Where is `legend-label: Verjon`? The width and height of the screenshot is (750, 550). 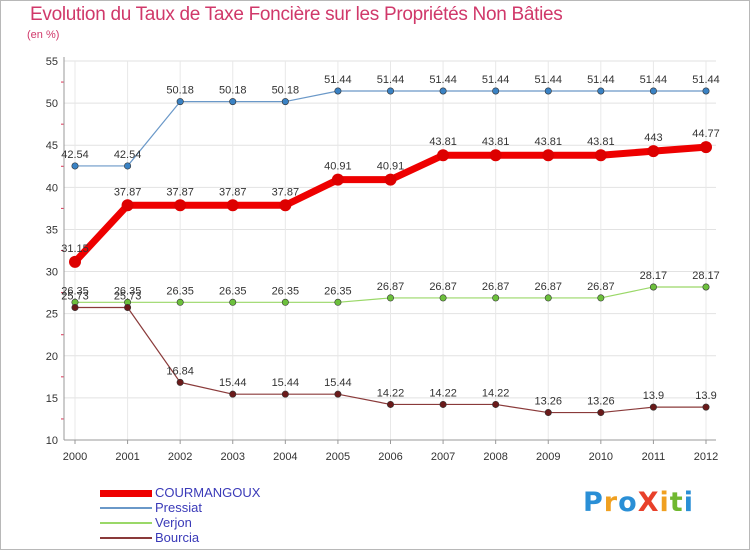
legend-label: Verjon is located at coordinates (173, 522).